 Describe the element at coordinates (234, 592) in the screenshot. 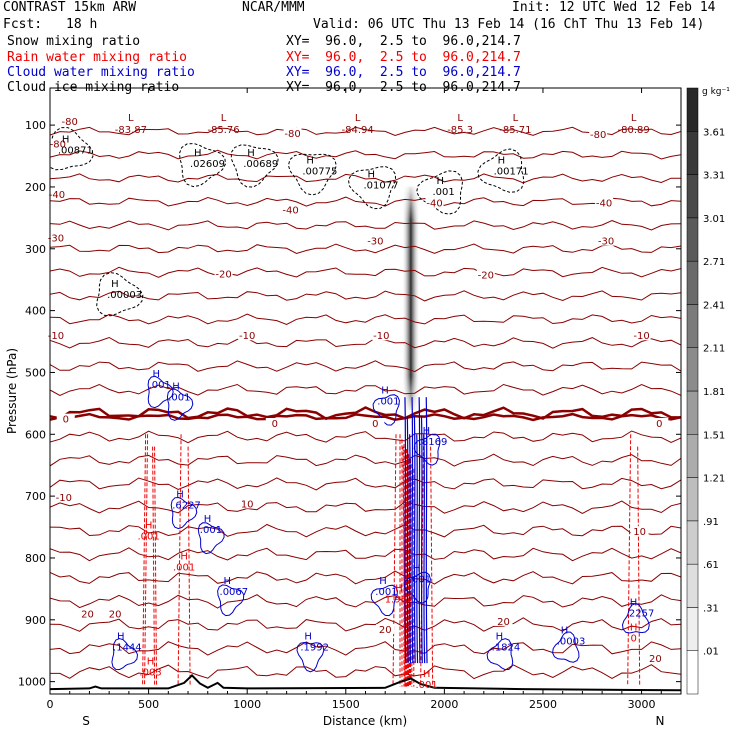

I see `cloud-water-max-value: .0067` at that location.